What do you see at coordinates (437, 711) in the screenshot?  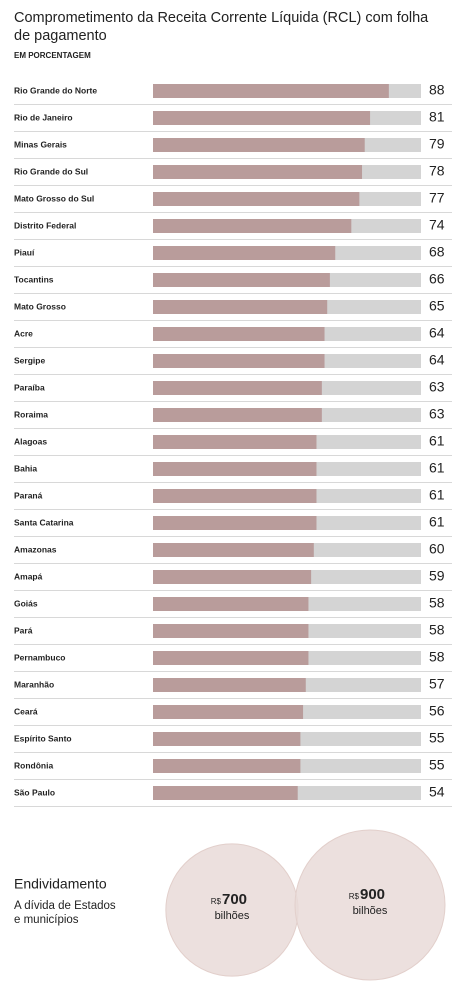 I see `value-label: 56` at bounding box center [437, 711].